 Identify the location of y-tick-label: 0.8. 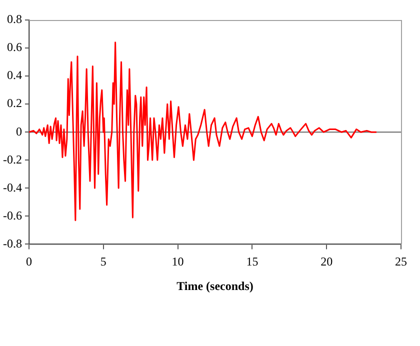
(14, 19).